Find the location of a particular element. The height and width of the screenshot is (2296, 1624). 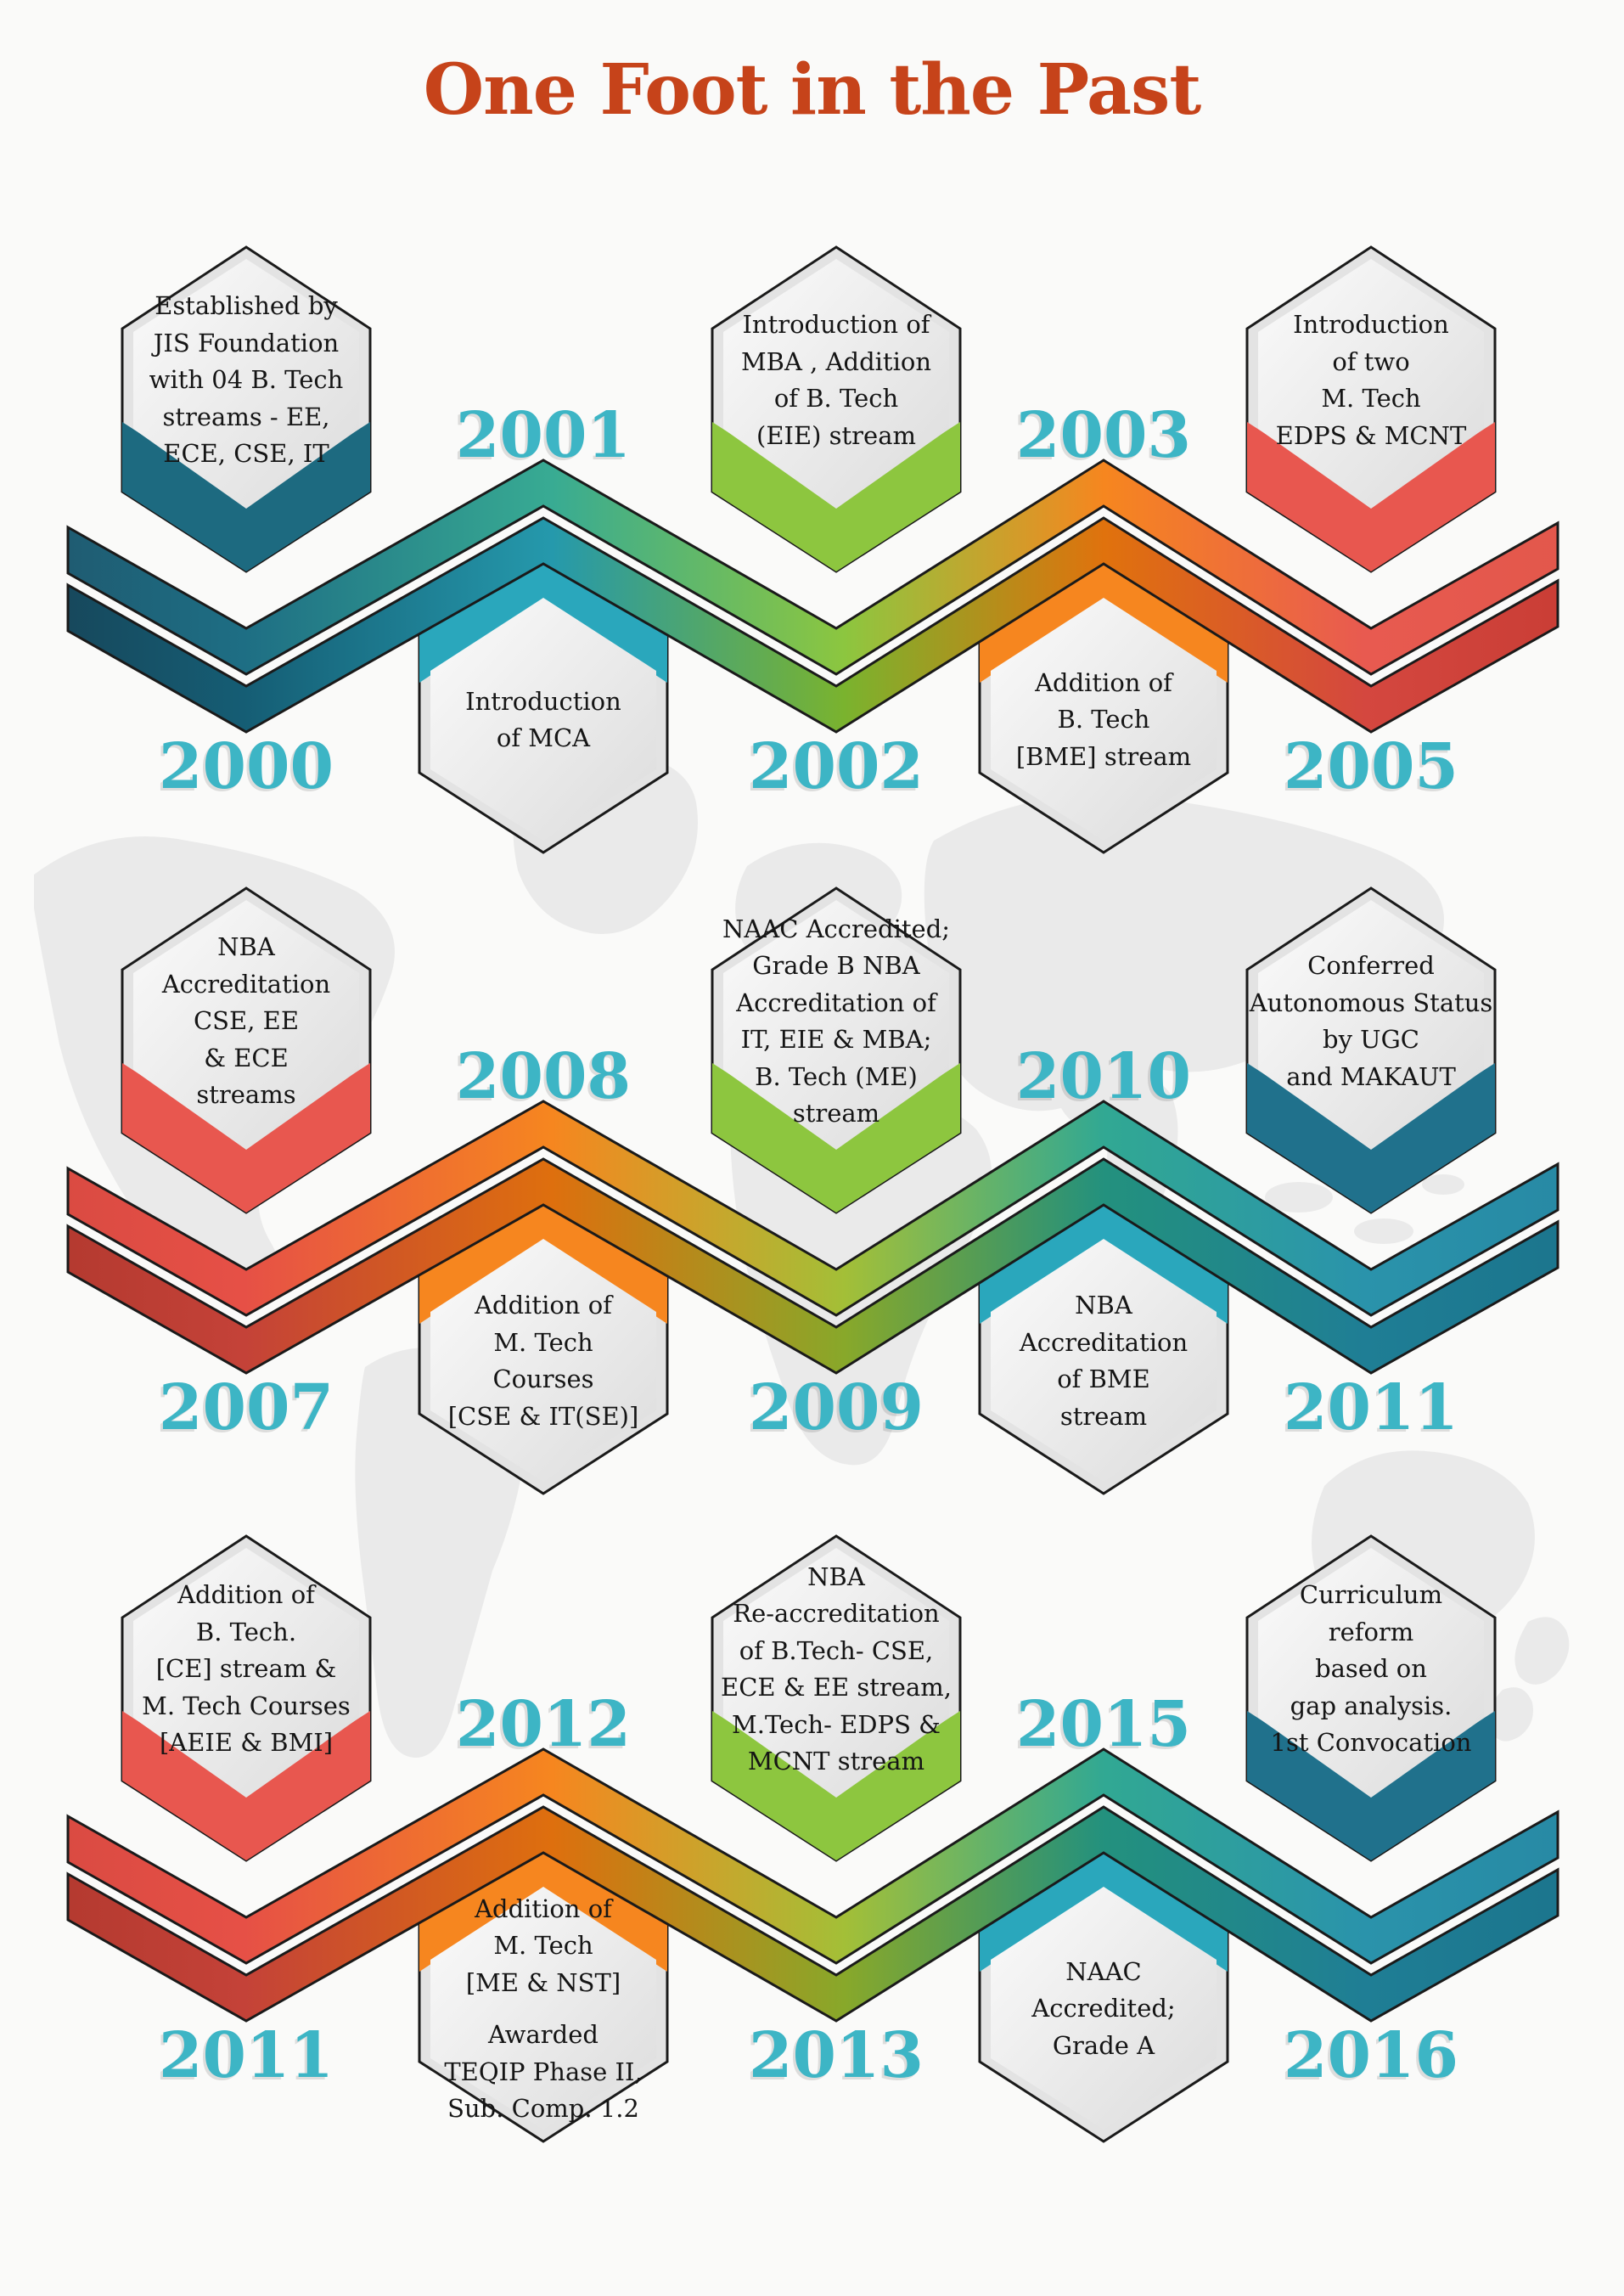

year-label: 2016 is located at coordinates (1371, 2055).